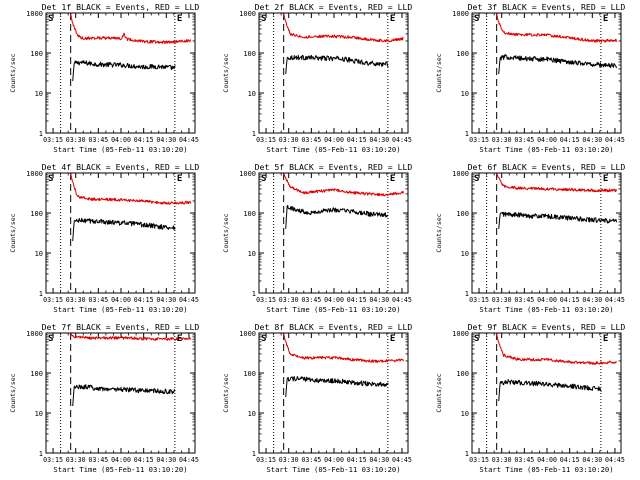 The width and height of the screenshot is (640, 480). I want to click on panel-title: Det 7f BLACK = Events, RED = LLD, so click(121, 327).